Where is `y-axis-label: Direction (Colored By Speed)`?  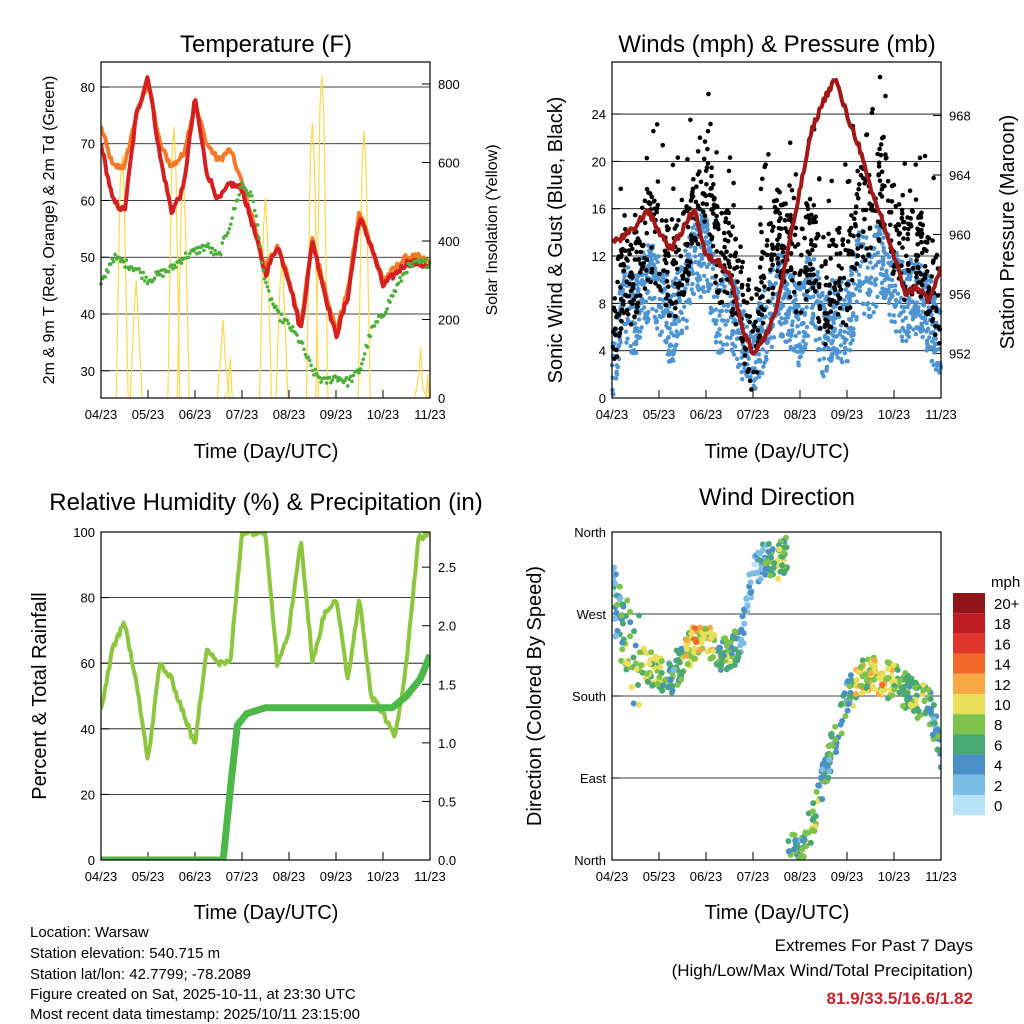 y-axis-label: Direction (Colored By Speed) is located at coordinates (535, 696).